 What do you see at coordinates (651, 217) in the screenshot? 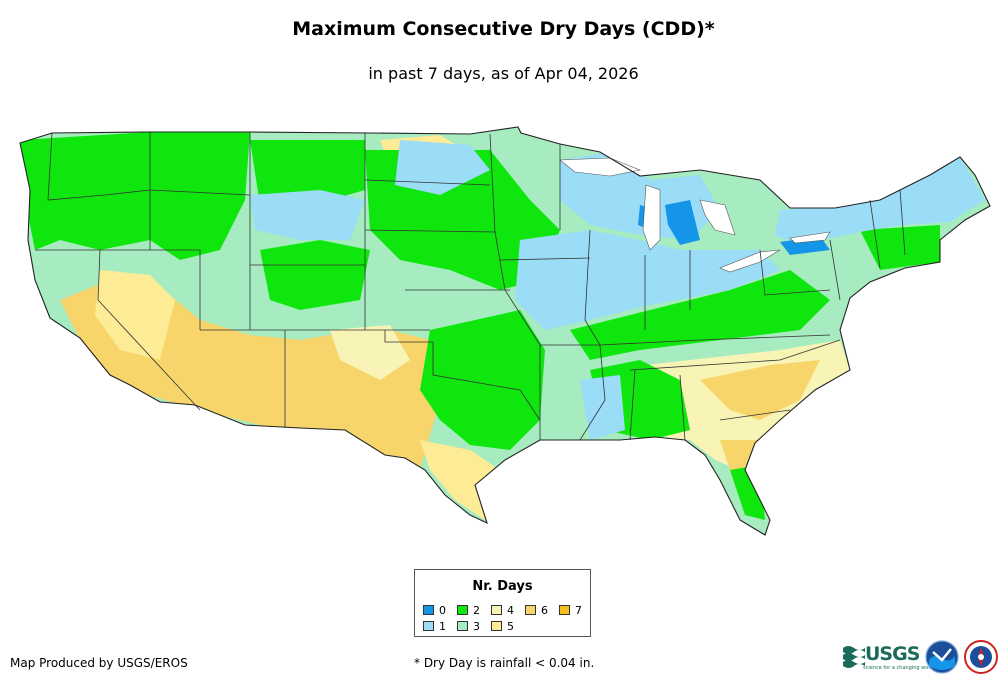
I see `lake-michigan` at bounding box center [651, 217].